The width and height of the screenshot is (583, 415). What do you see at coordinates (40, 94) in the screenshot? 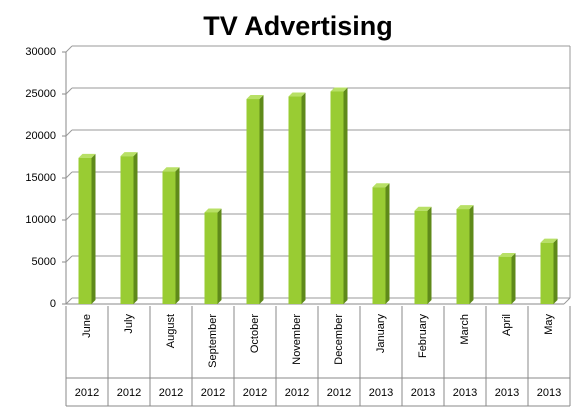
I see `y-tick-label: 25000` at bounding box center [40, 94].